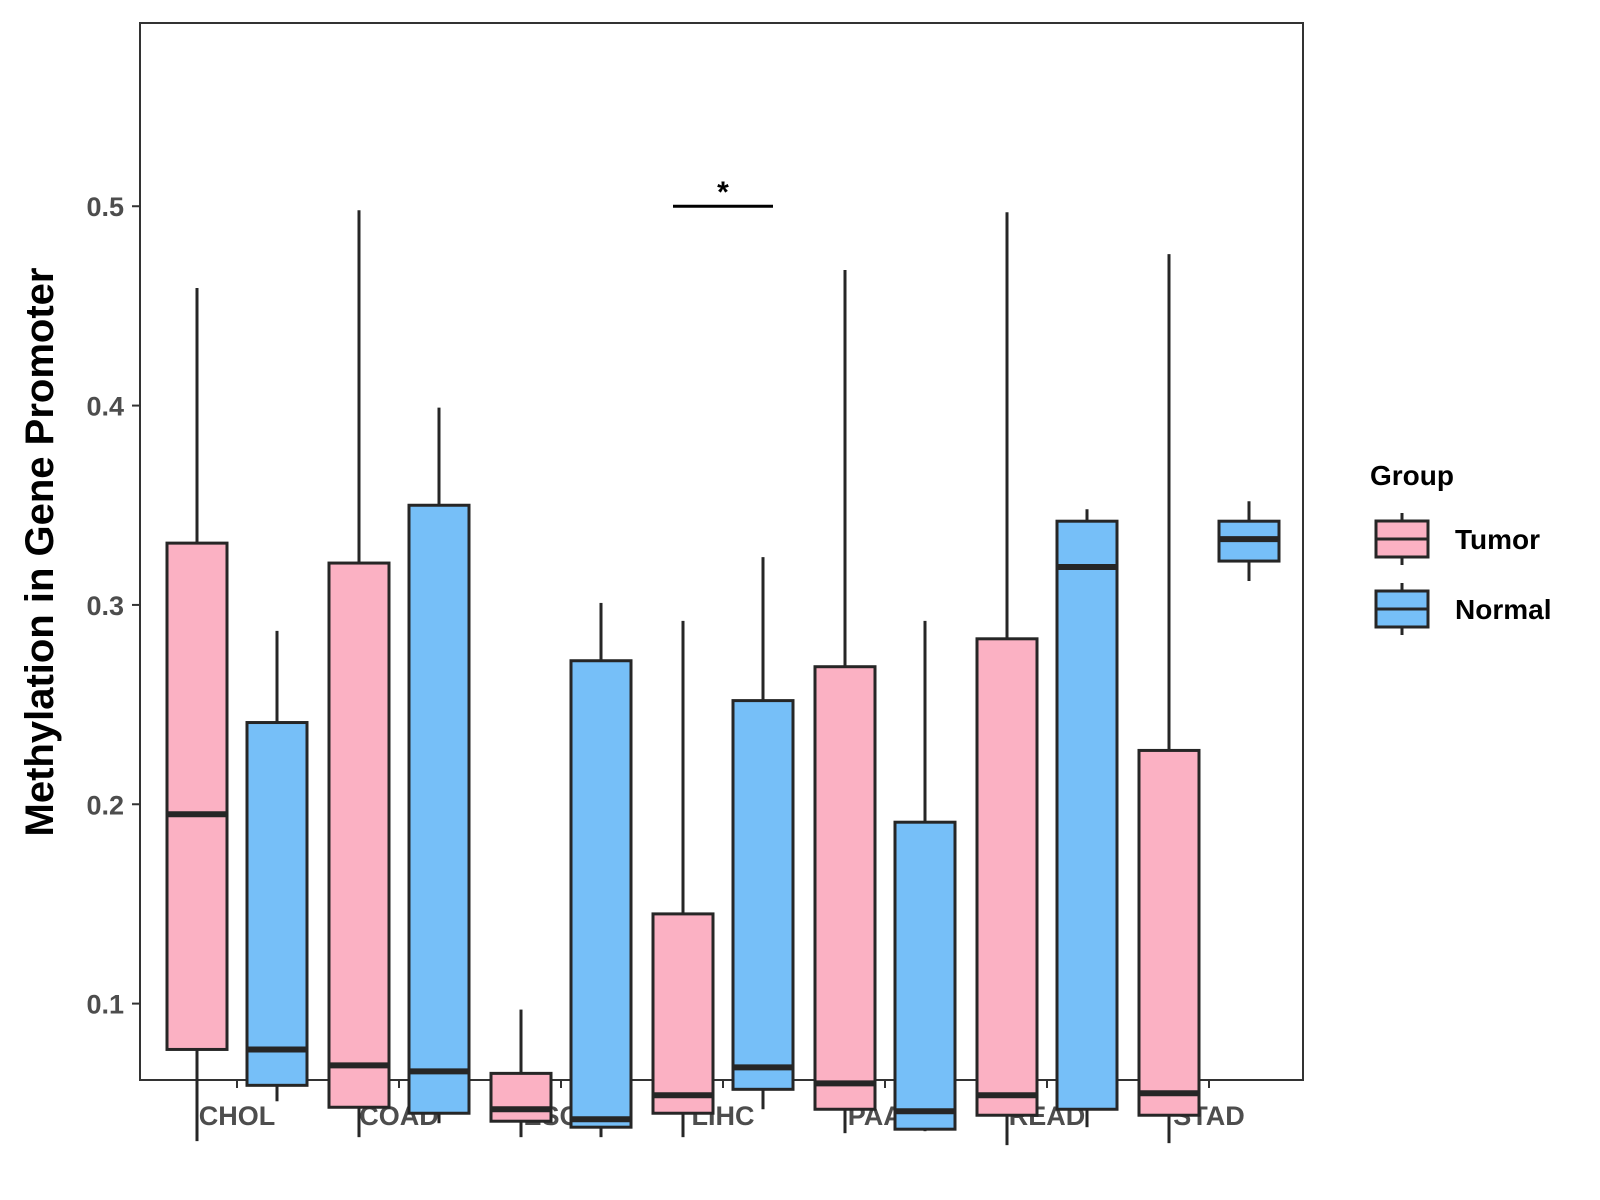 The height and width of the screenshot is (1200, 1600). Describe the element at coordinates (1503, 609) in the screenshot. I see `legend-label: Normal` at that location.